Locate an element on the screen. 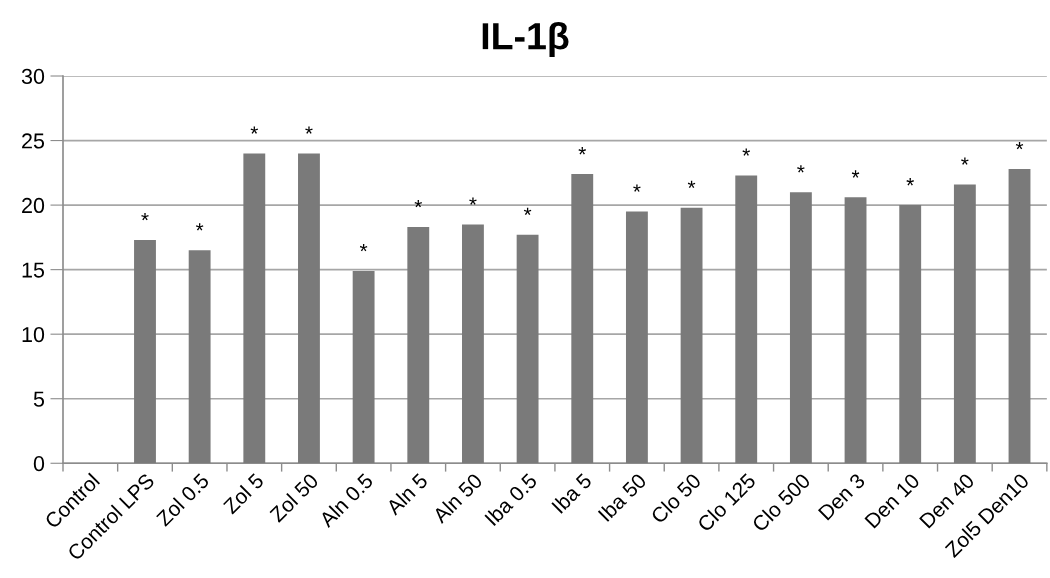  x-tick-label: Iba 0.5 is located at coordinates (510, 499).